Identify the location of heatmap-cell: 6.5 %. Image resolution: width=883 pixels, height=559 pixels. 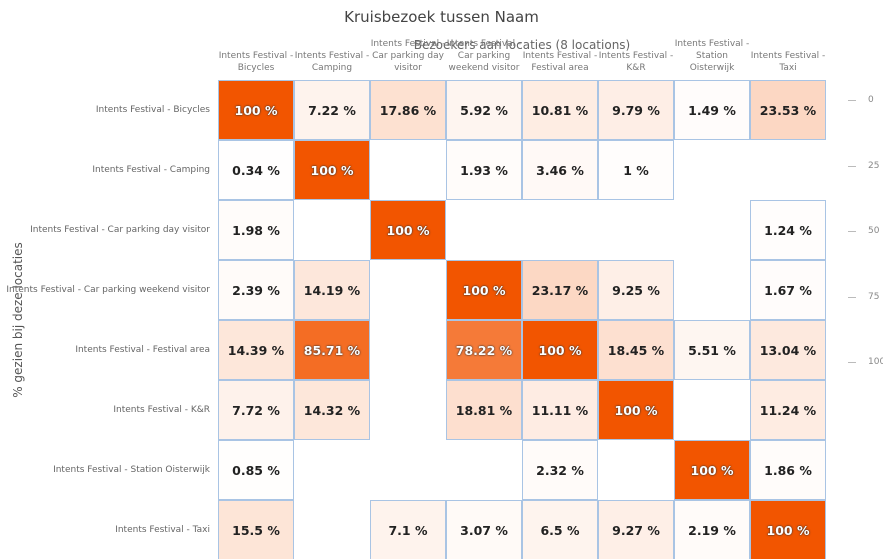
(560, 529).